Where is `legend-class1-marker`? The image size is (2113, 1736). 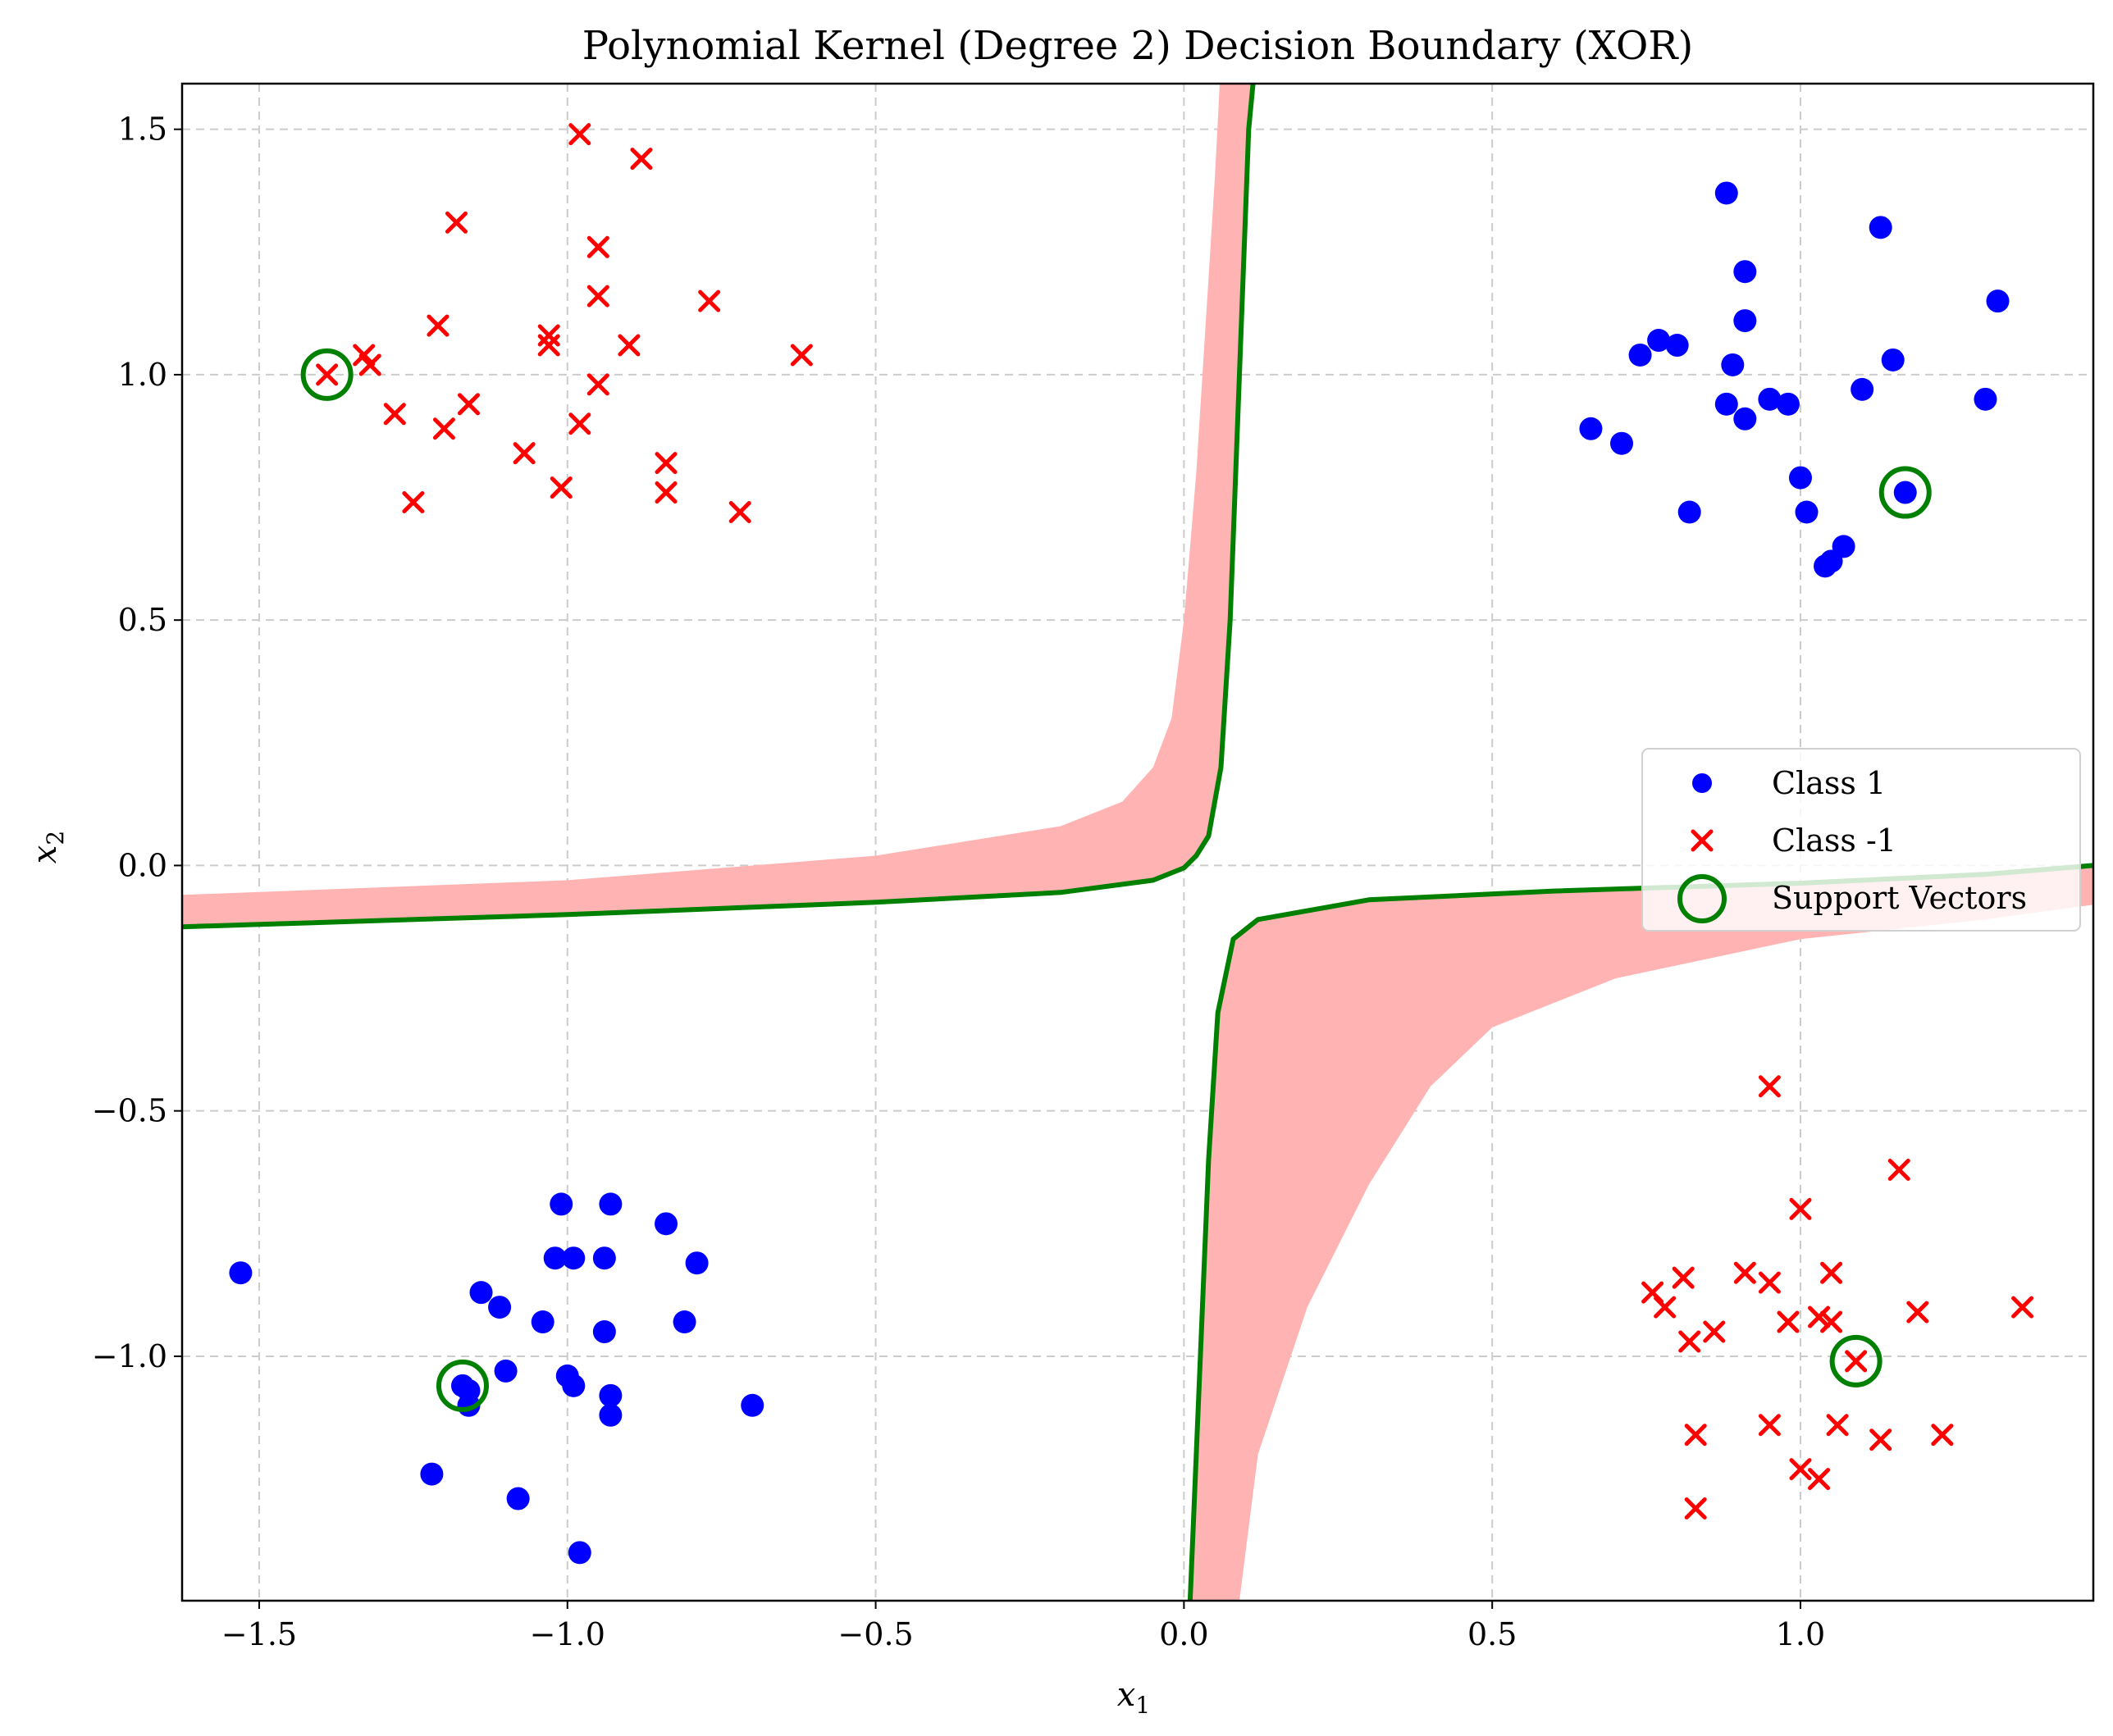
legend-class1-marker is located at coordinates (1702, 783).